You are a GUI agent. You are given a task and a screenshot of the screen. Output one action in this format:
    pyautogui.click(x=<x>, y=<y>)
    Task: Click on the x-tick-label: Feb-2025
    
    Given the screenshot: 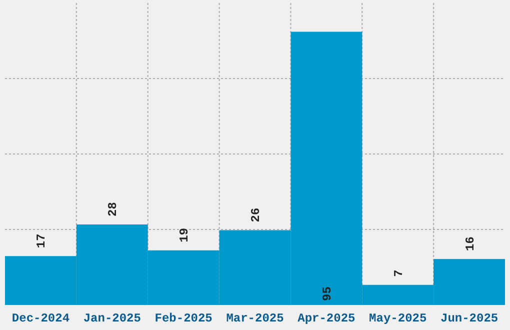 What is the action you would take?
    pyautogui.click(x=183, y=319)
    